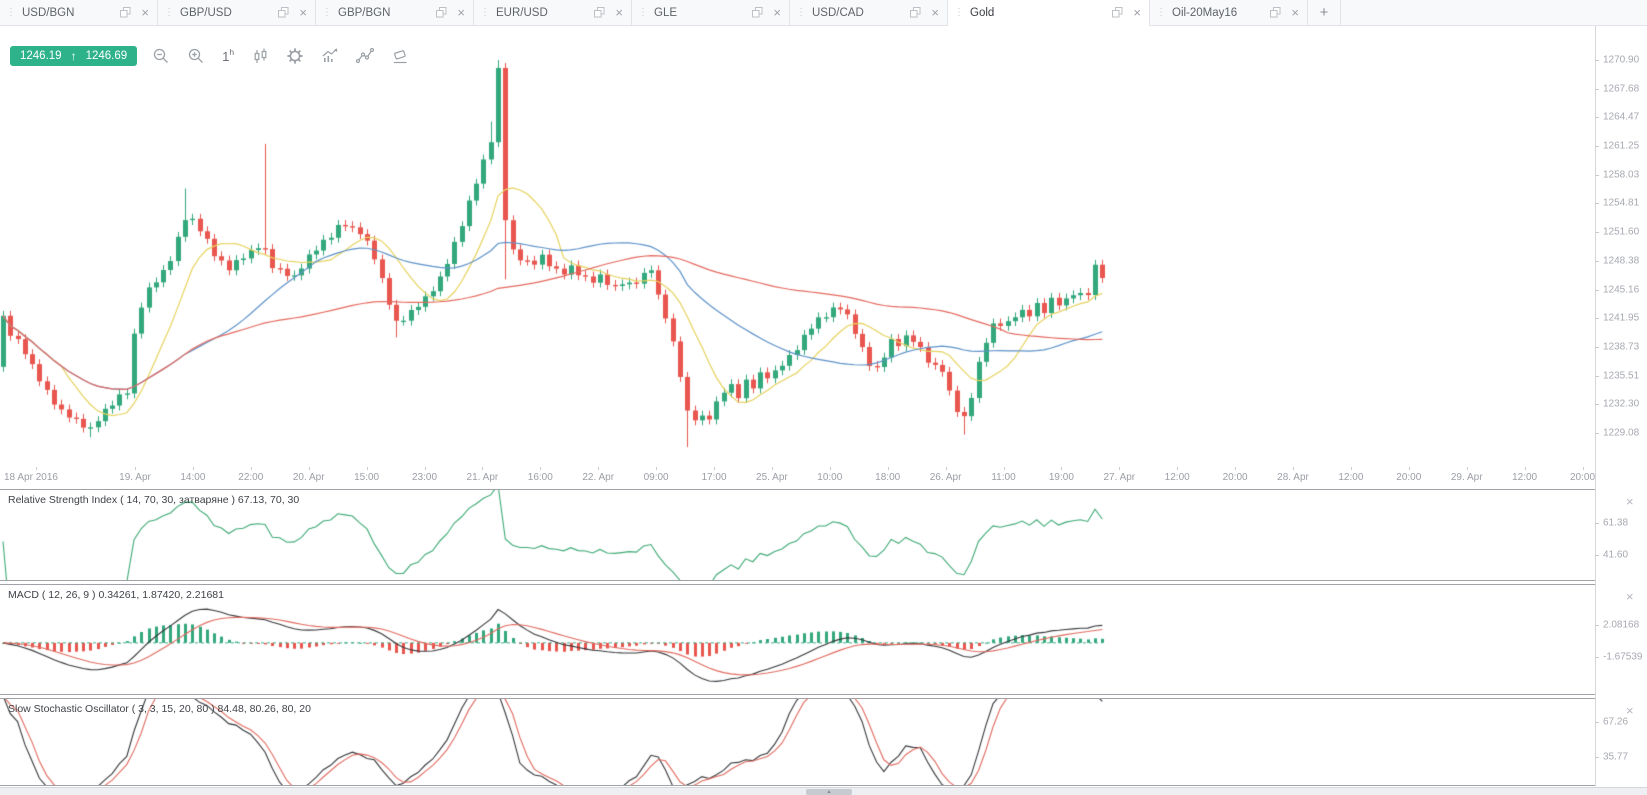 Image resolution: width=1647 pixels, height=795 pixels. I want to click on tab-gbp-bgn: ⋮ GBP/BGN ×, so click(395, 12).